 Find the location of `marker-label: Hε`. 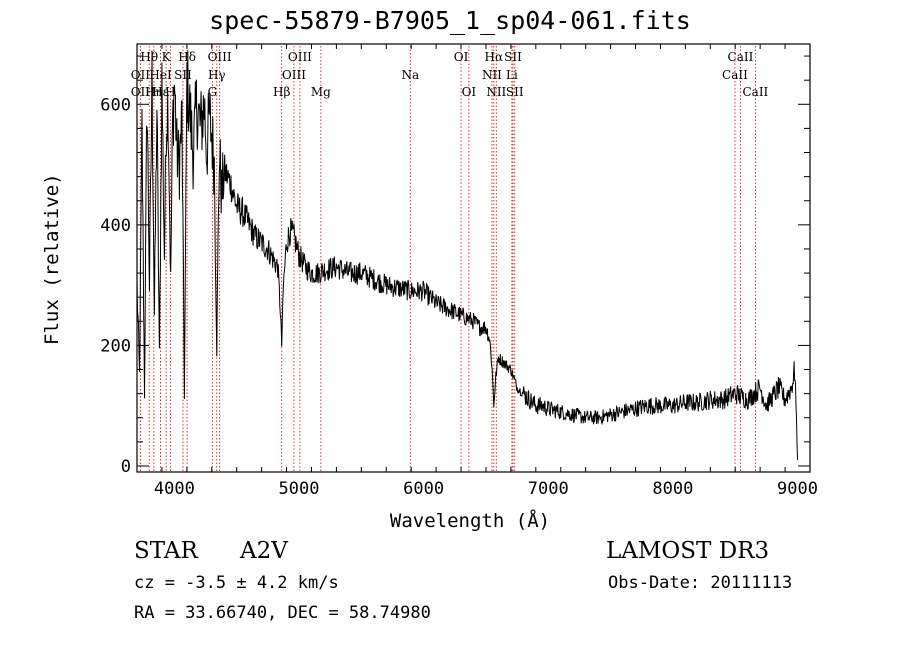

marker-label: Hε is located at coordinates (160, 92).